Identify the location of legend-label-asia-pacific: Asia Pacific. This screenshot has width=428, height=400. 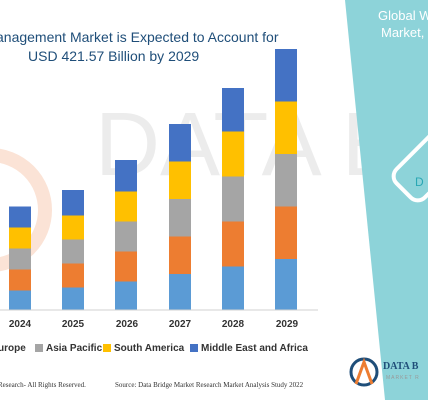
(74, 348).